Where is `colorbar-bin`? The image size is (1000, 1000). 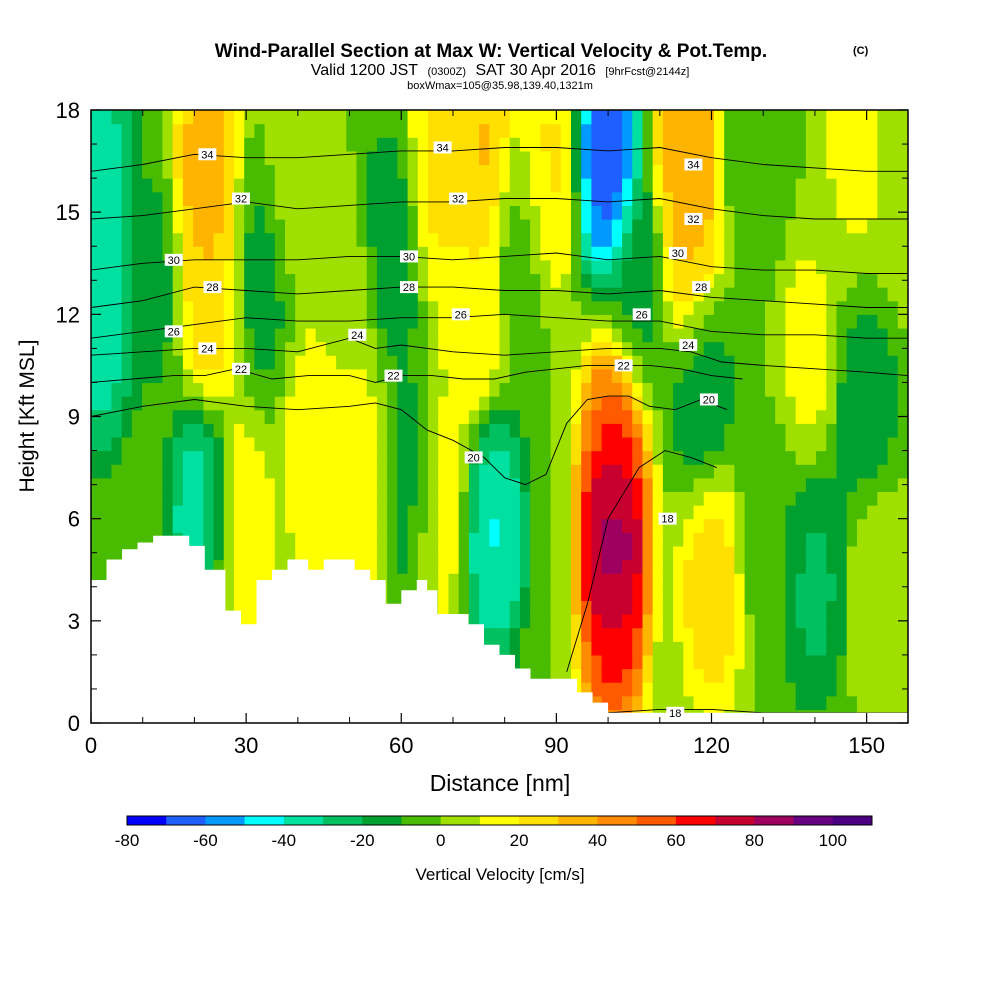
colorbar-bin is located at coordinates (460, 820).